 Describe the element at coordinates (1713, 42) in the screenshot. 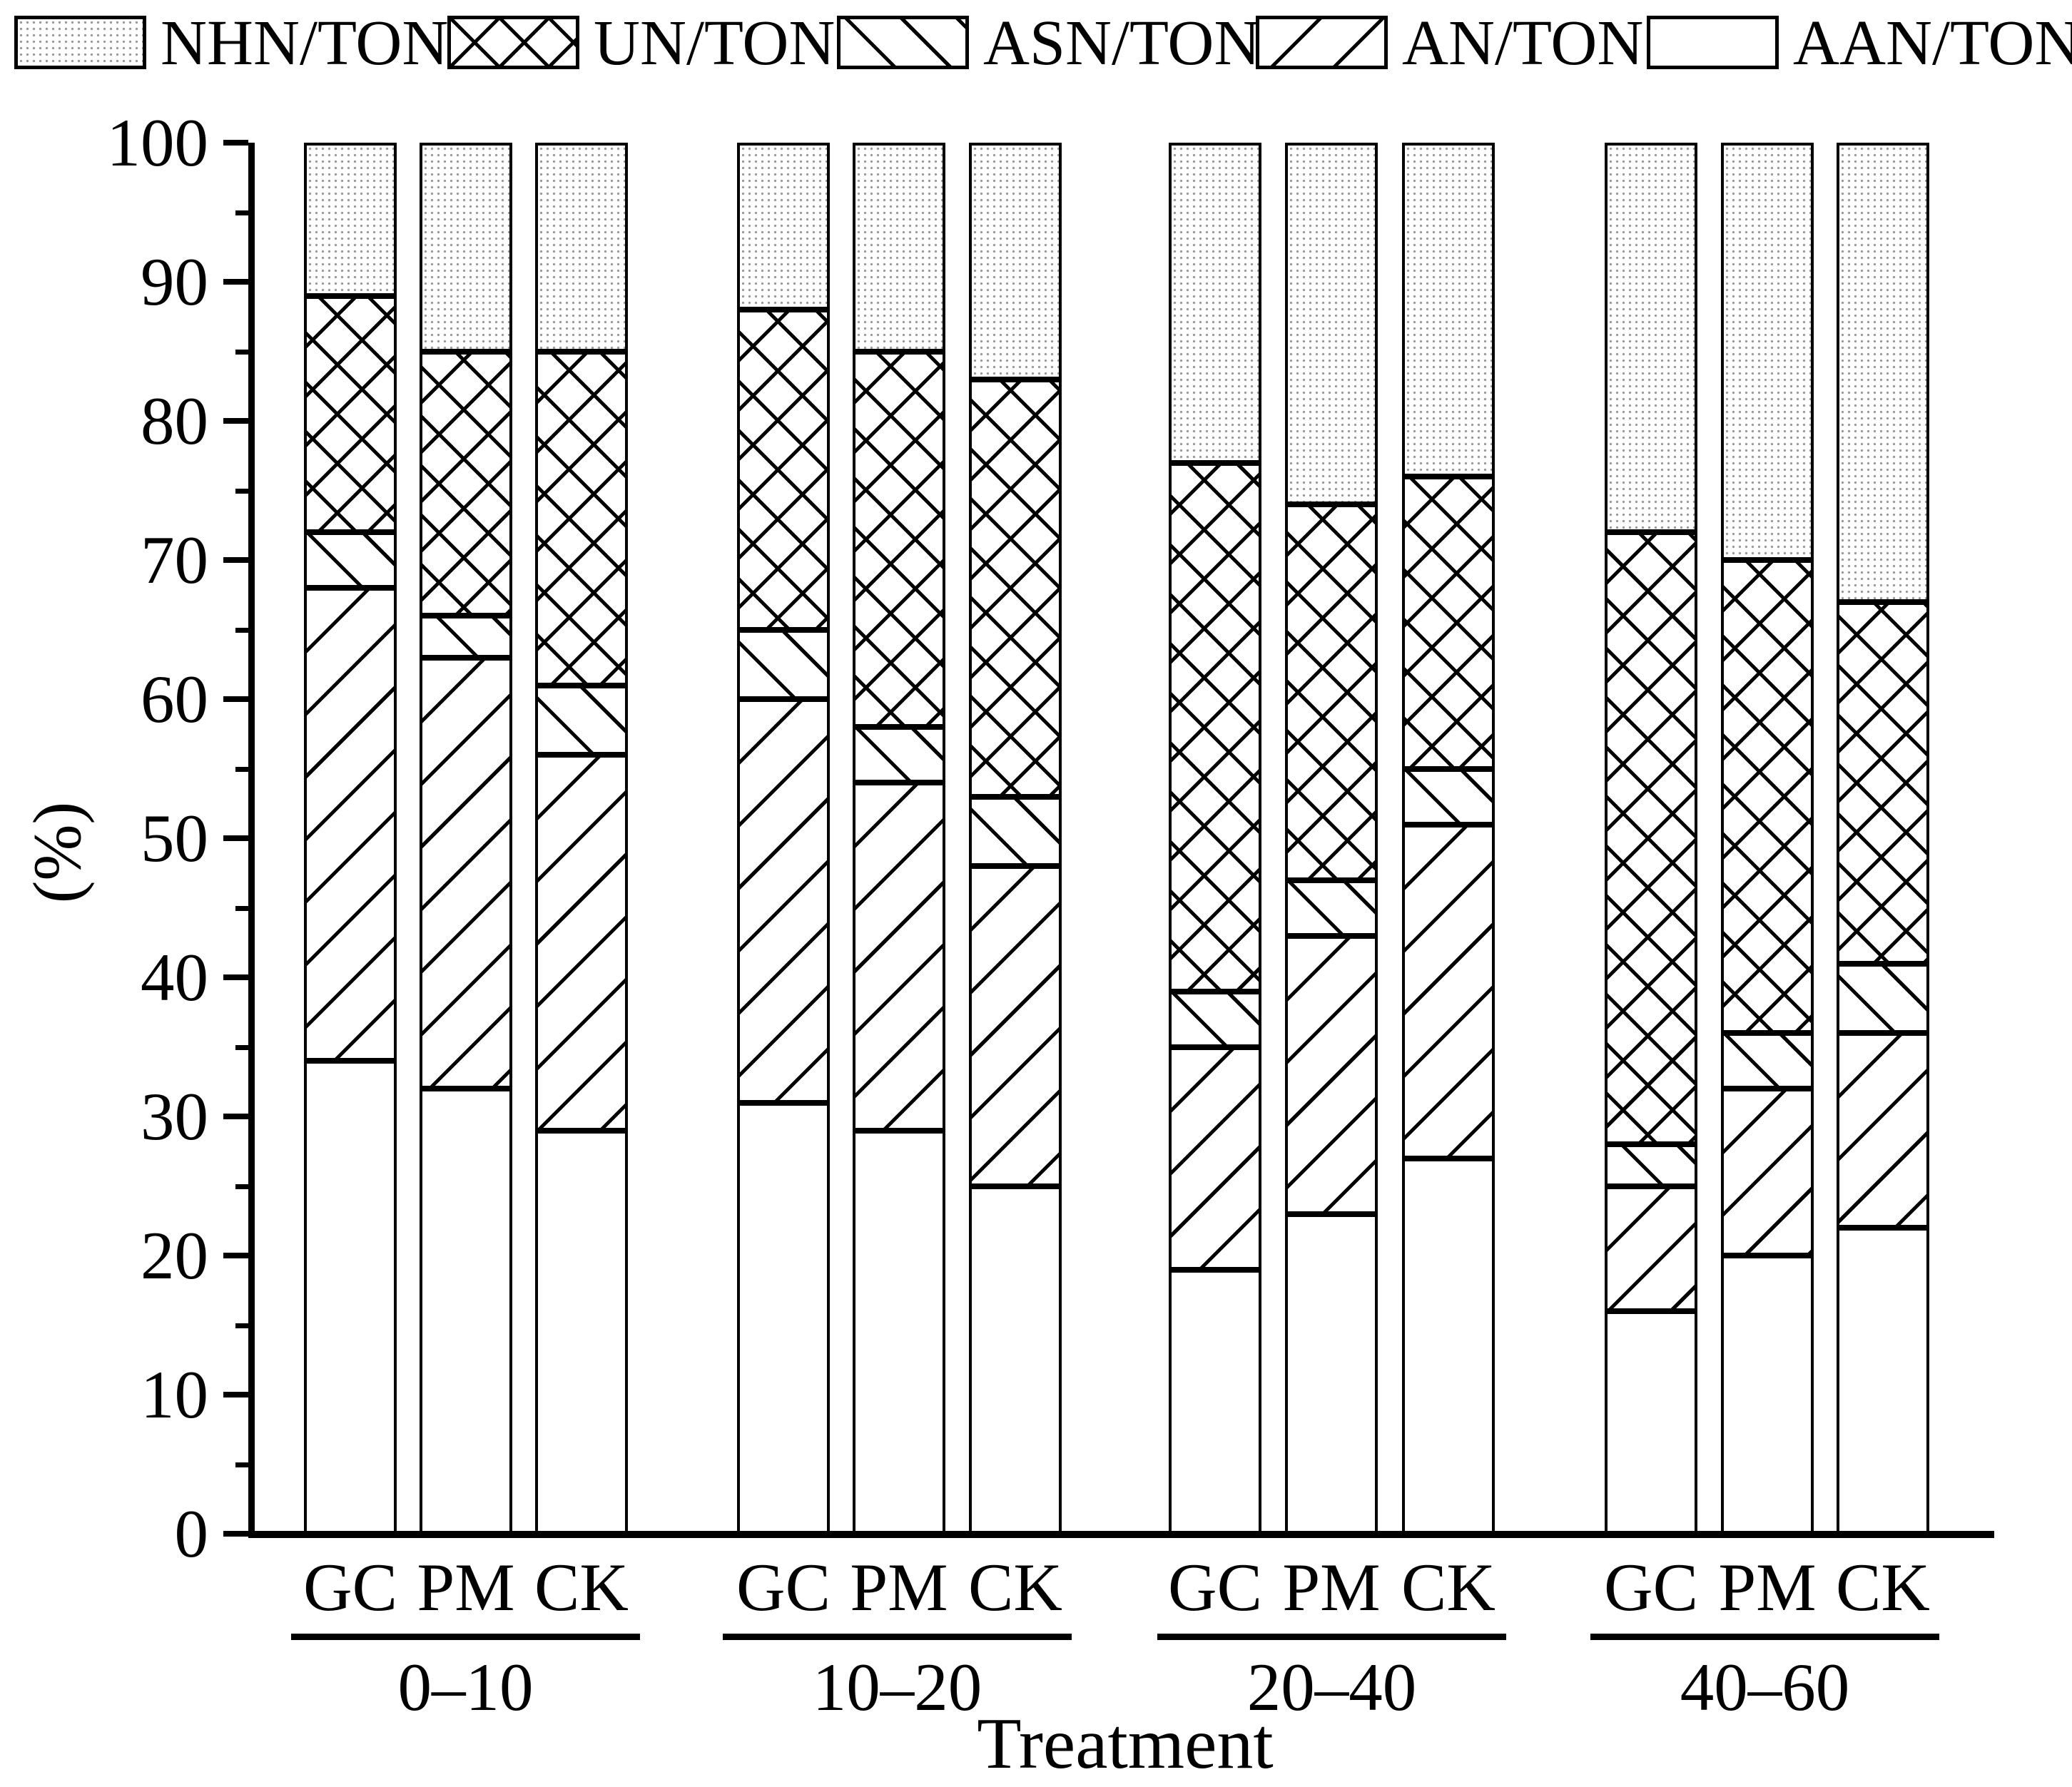

I see `aan-ton-swatch-icon` at that location.